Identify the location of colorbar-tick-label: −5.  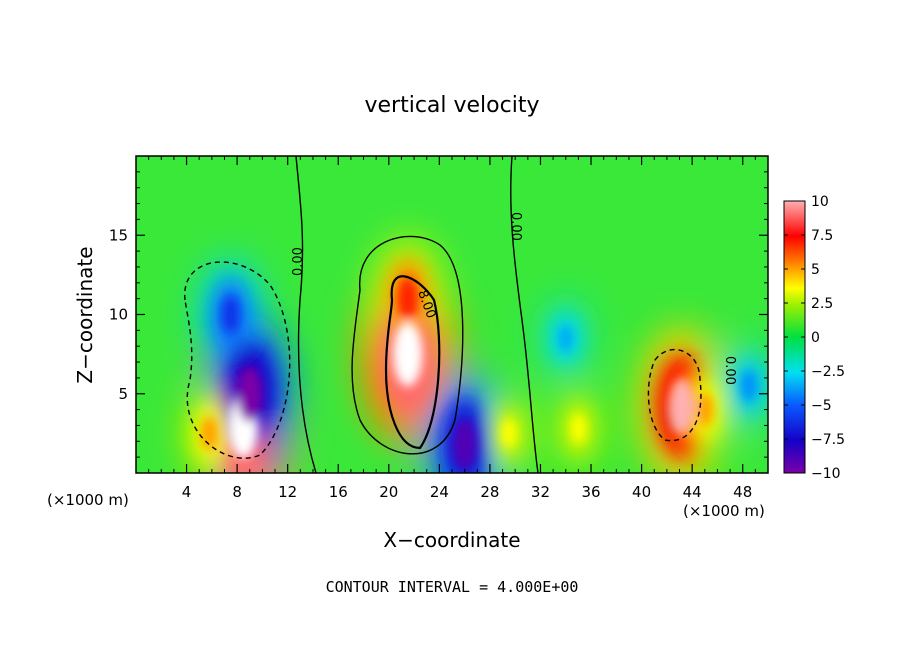
(821, 406).